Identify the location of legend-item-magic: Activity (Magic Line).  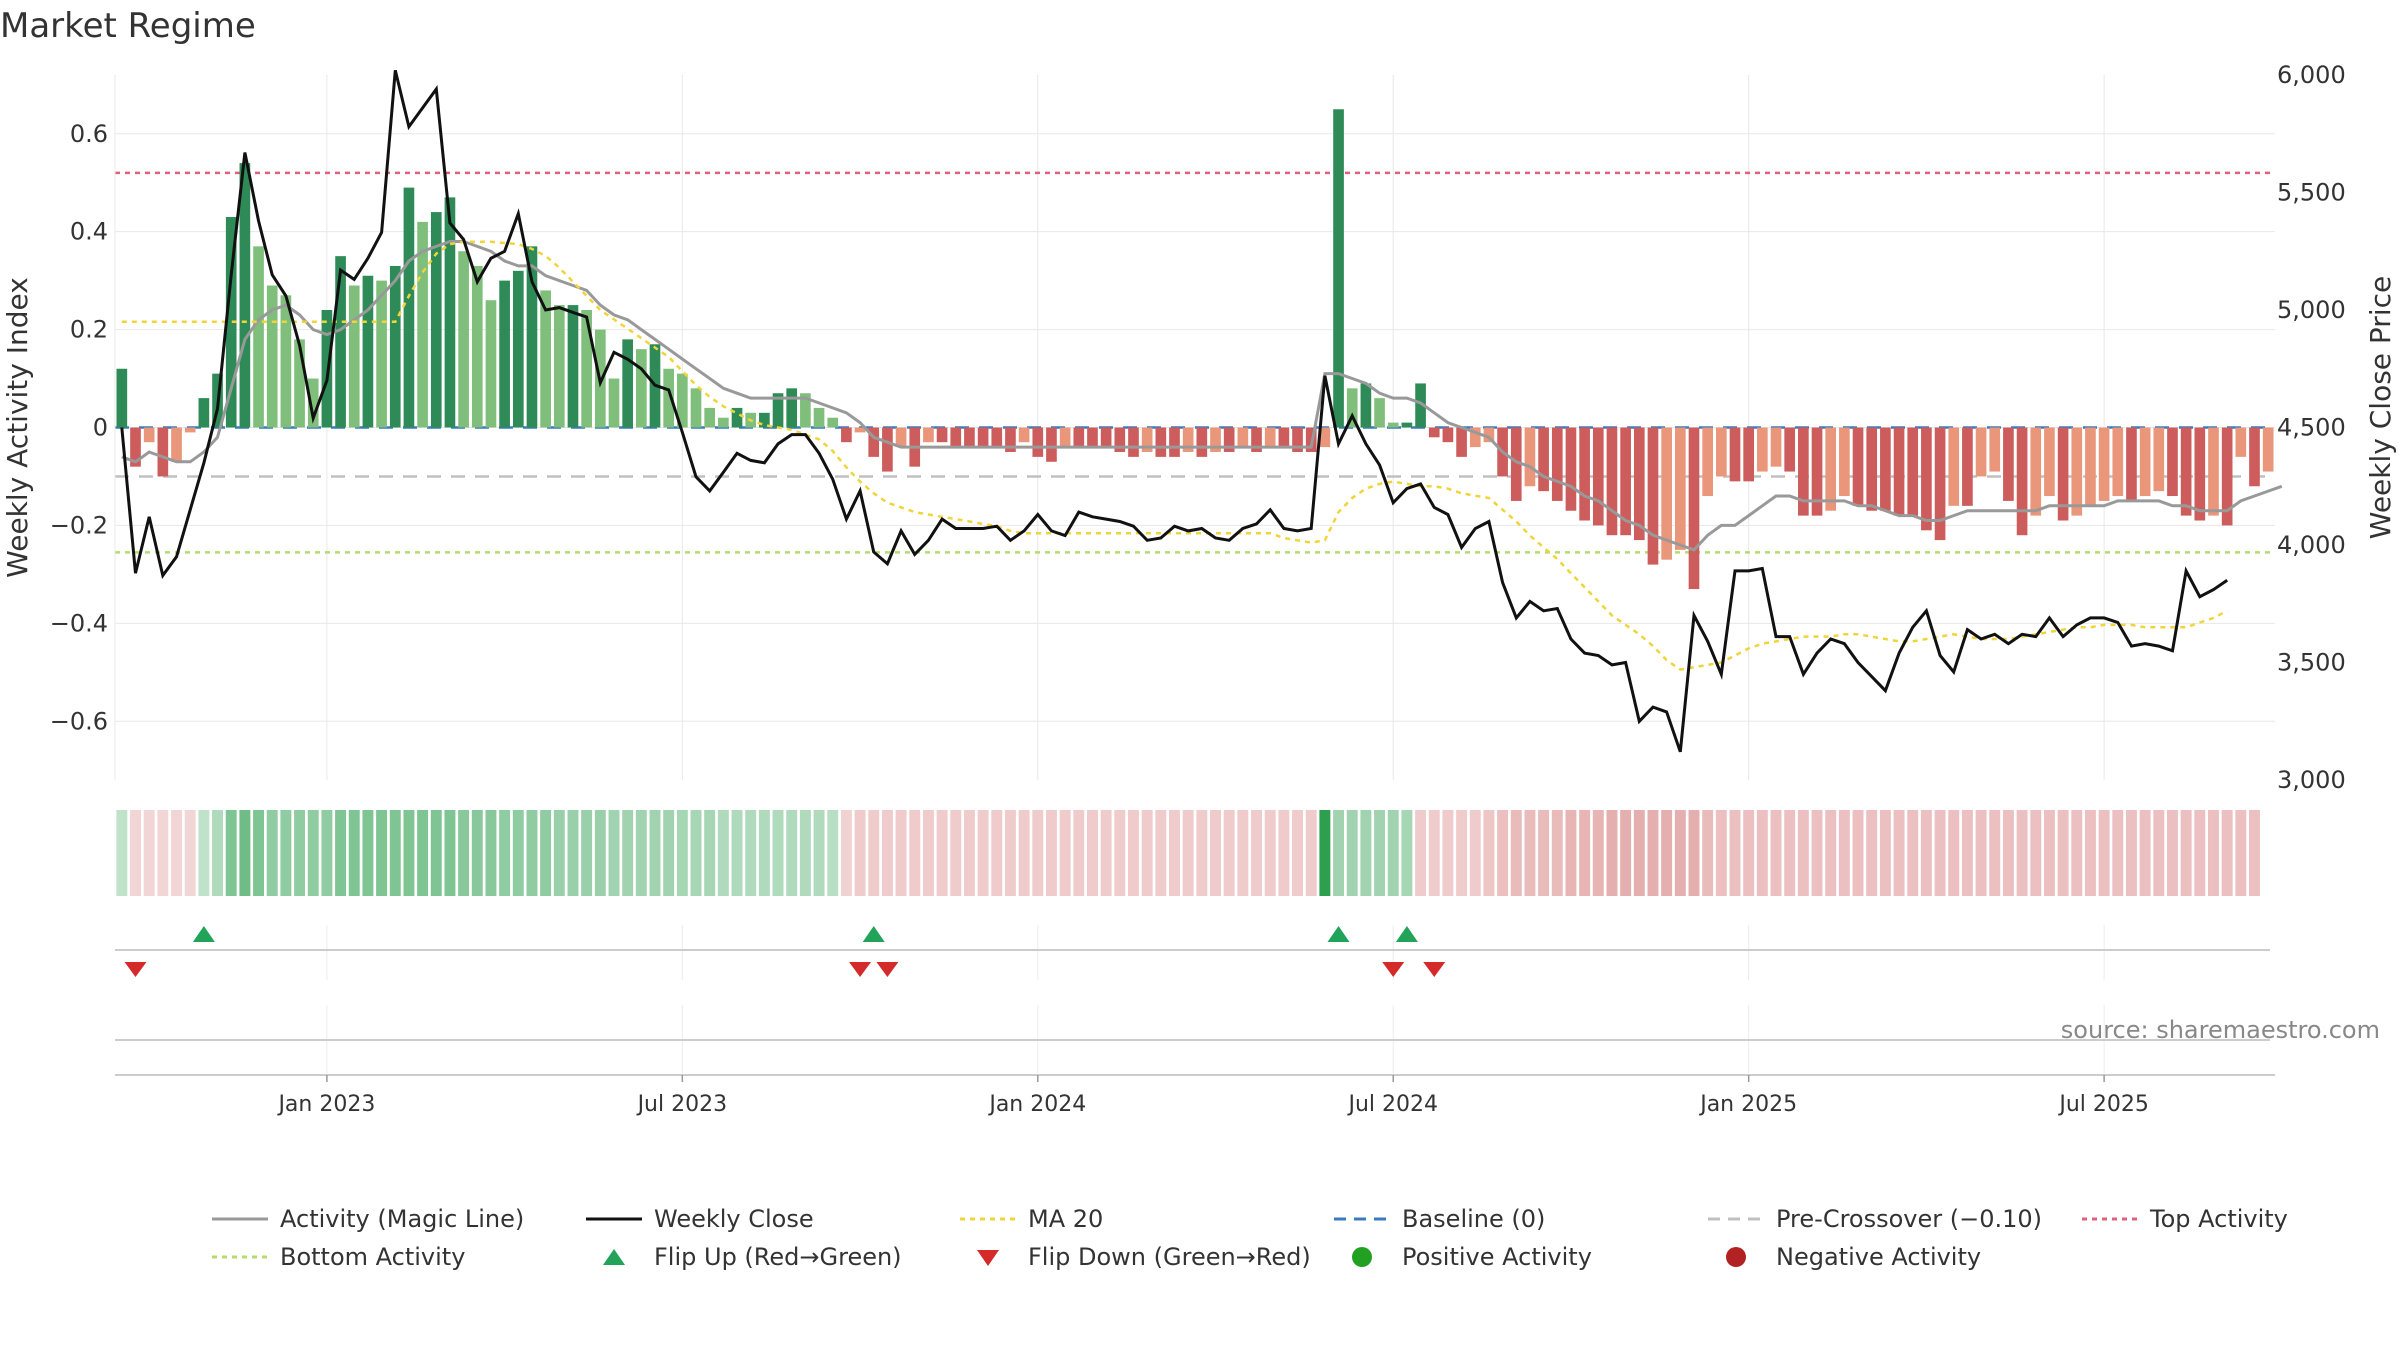
(397, 1219).